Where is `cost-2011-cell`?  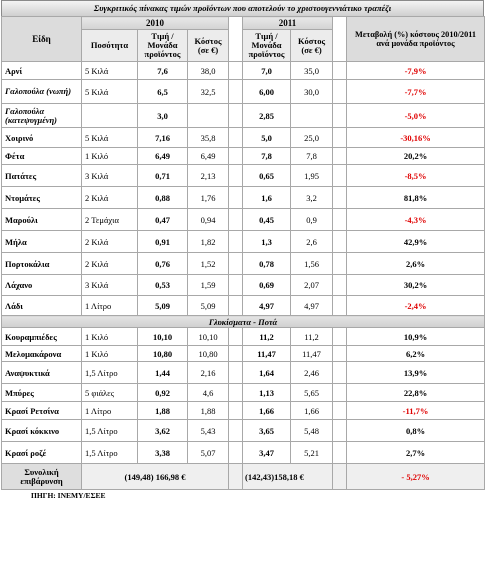
cost-2011-cell is located at coordinates (312, 115).